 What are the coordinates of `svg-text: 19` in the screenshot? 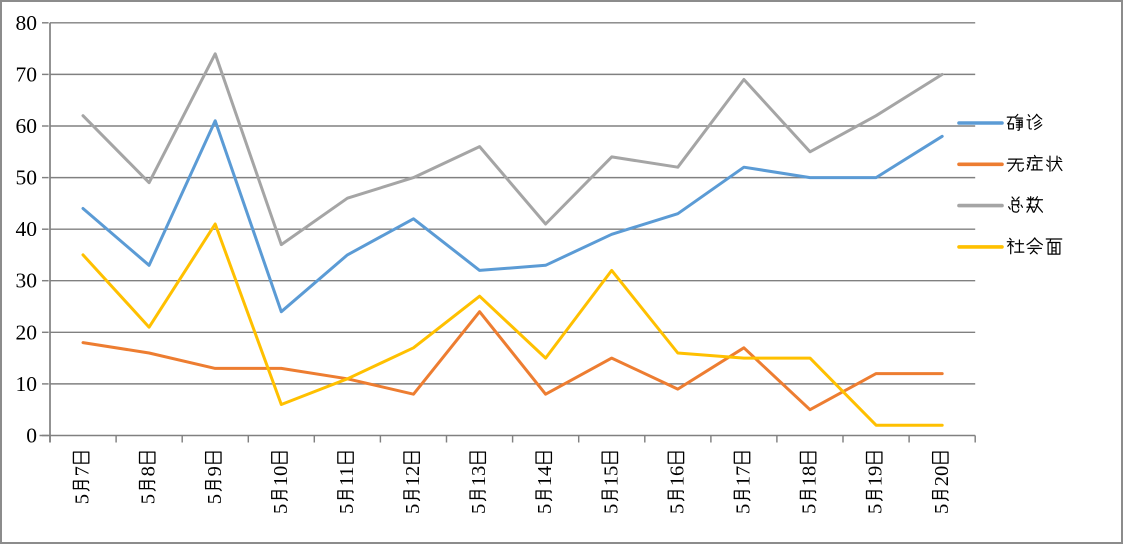 It's located at (876, 476).